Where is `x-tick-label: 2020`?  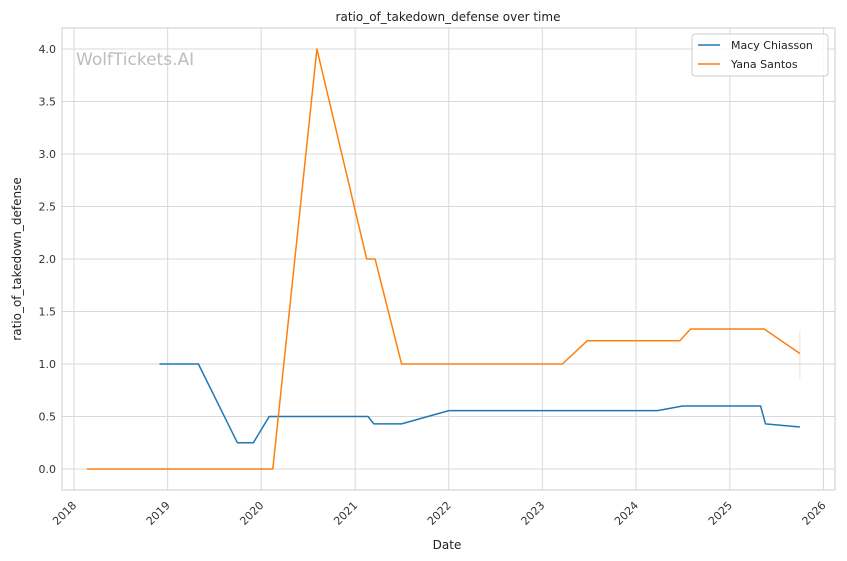
x-tick-label: 2020 is located at coordinates (251, 513).